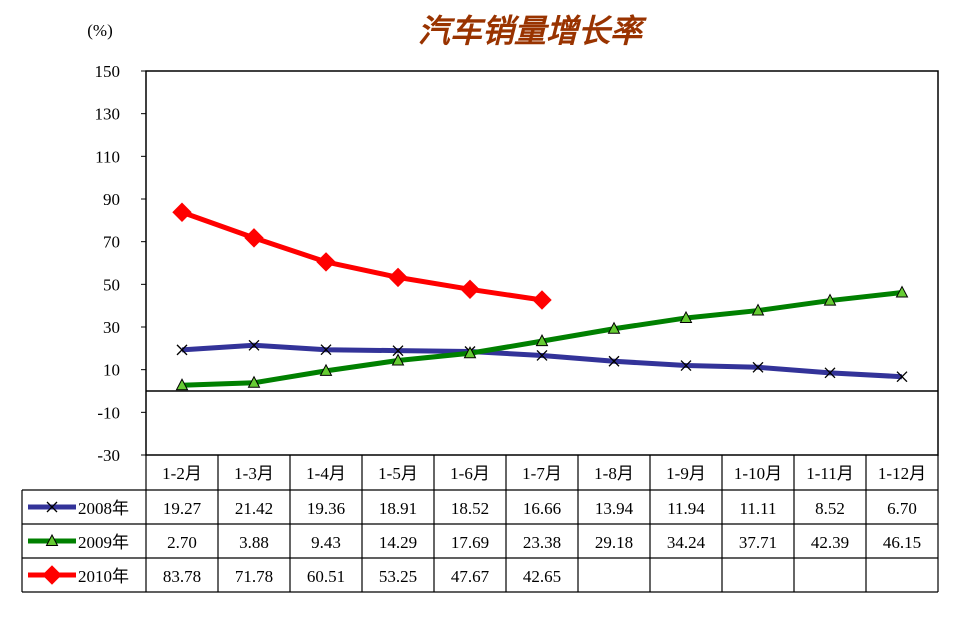  I want to click on table-cell: 18.91, so click(398, 508).